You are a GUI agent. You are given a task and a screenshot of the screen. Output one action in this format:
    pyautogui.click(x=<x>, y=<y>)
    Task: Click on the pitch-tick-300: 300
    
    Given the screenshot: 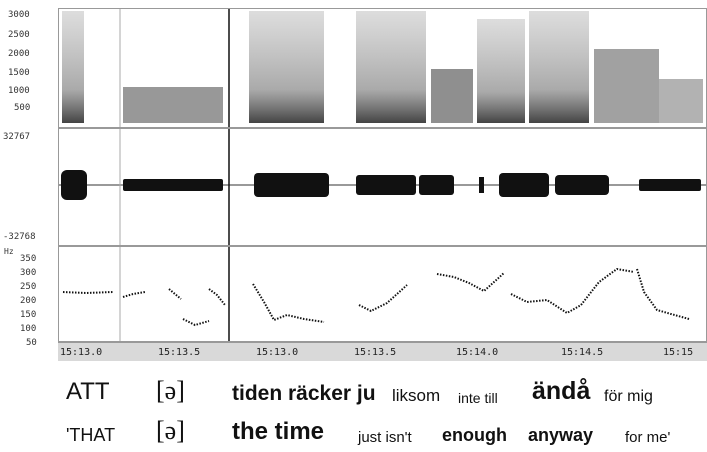 What is the action you would take?
    pyautogui.click(x=28, y=273)
    